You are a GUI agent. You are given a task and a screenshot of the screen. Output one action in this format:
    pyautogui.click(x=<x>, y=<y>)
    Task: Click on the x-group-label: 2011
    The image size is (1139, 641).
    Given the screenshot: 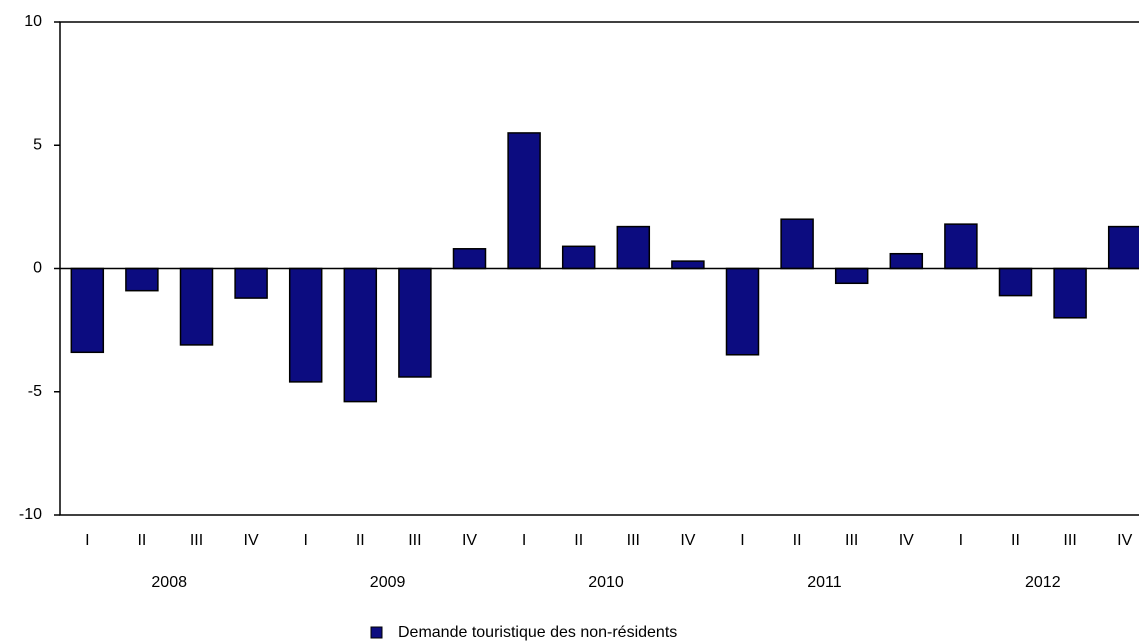 What is the action you would take?
    pyautogui.click(x=824, y=582)
    